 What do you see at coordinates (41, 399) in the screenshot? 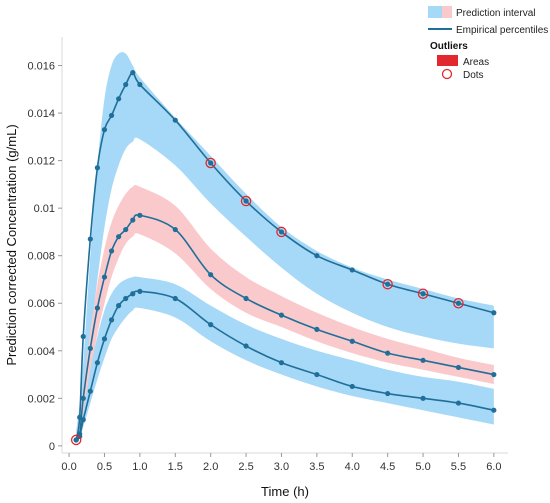
I see `y-tick-label-1: 0.002` at bounding box center [41, 399].